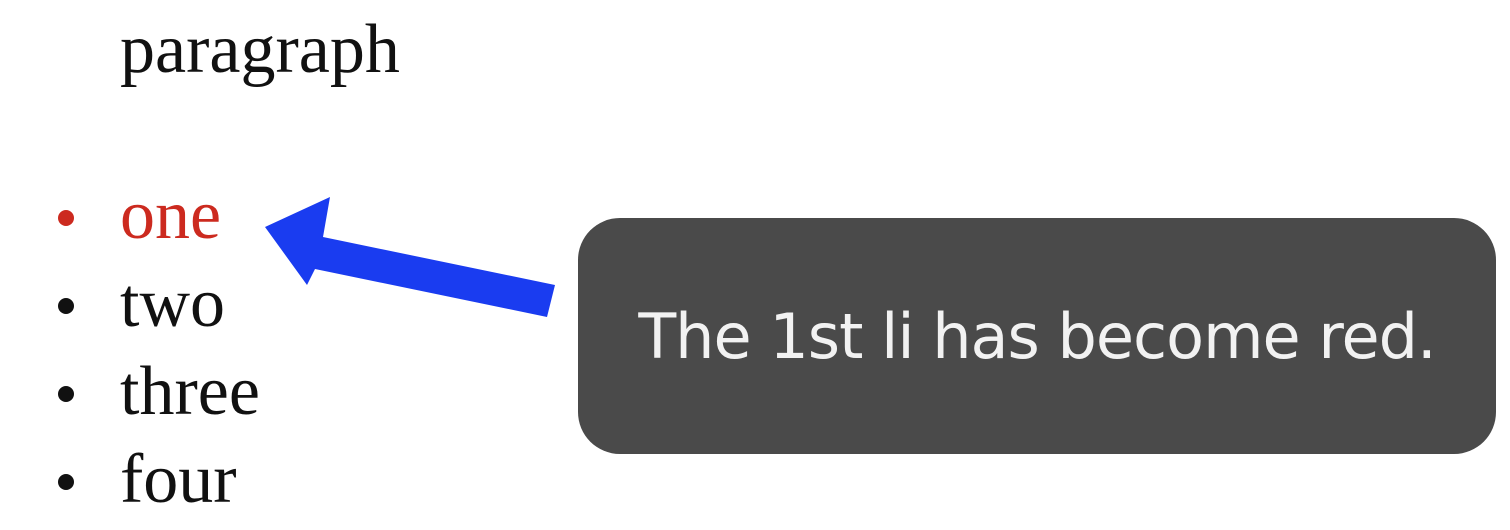  Describe the element at coordinates (410, 257) in the screenshot. I see `arrow-icon` at that location.